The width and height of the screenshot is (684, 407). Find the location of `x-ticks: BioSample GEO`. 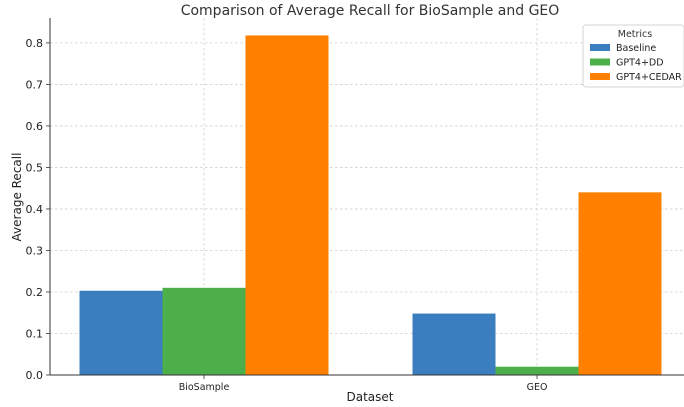

x-ticks: BioSample GEO is located at coordinates (363, 384).